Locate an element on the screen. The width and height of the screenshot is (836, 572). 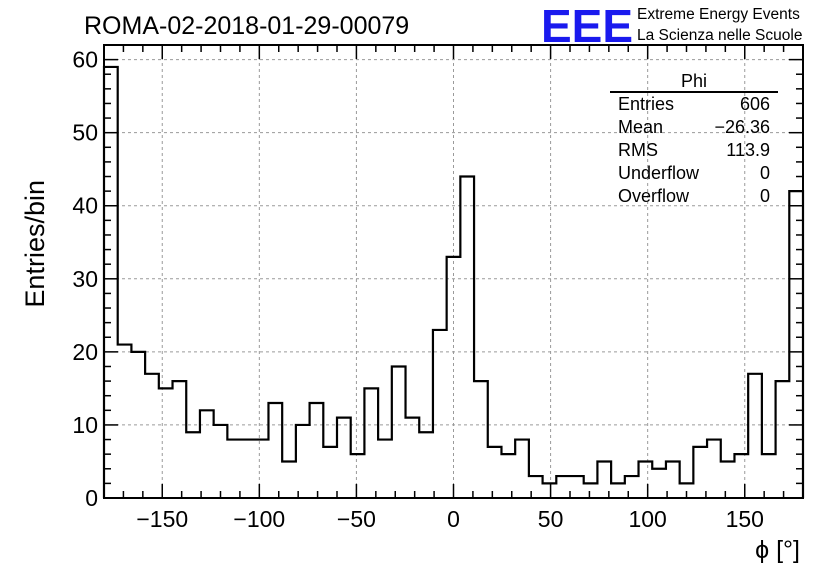
eee-logo-line1: Extreme Energy Events is located at coordinates (718, 14).